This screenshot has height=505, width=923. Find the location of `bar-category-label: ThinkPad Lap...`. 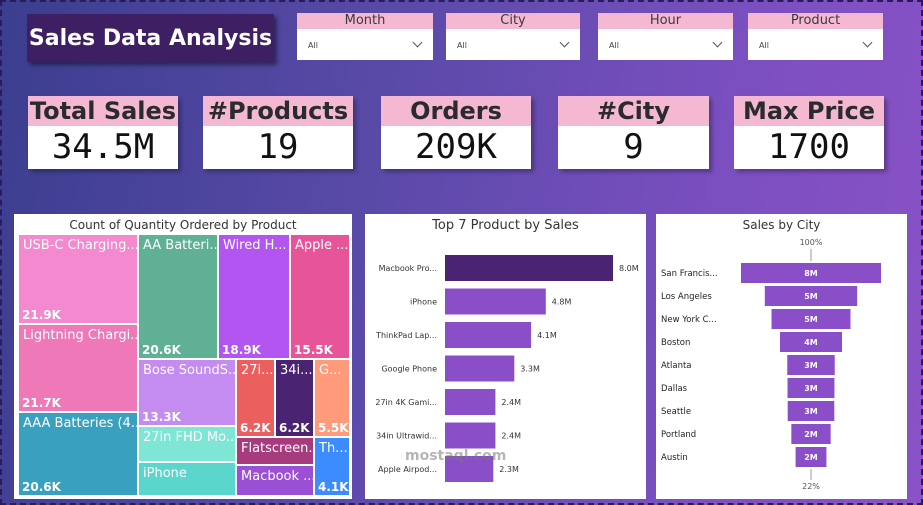

bar-category-label: ThinkPad Lap... is located at coordinates (406, 335).